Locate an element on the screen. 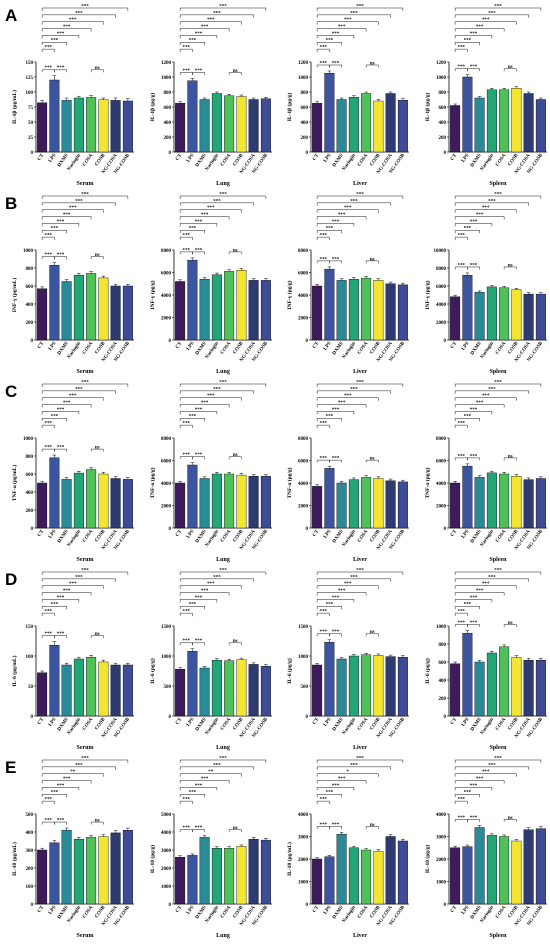  y-tick-label: 500 is located at coordinates (305, 687).